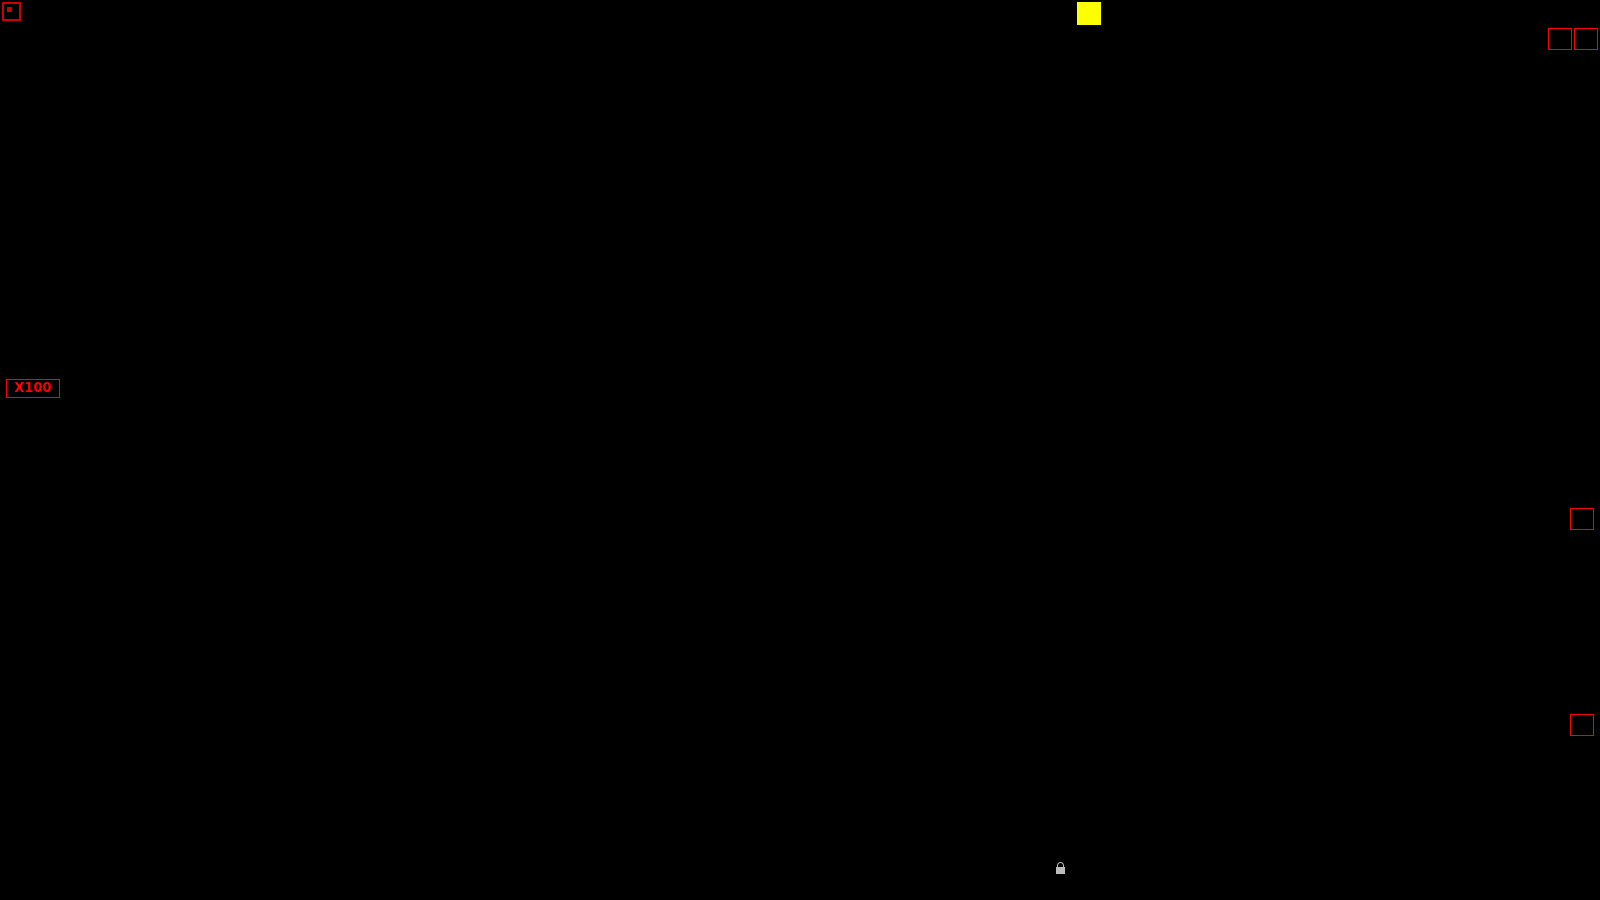 Image resolution: width=1600 pixels, height=900 pixels. Describe the element at coordinates (1337, 609) in the screenshot. I see `monitor-chart-panel` at that location.